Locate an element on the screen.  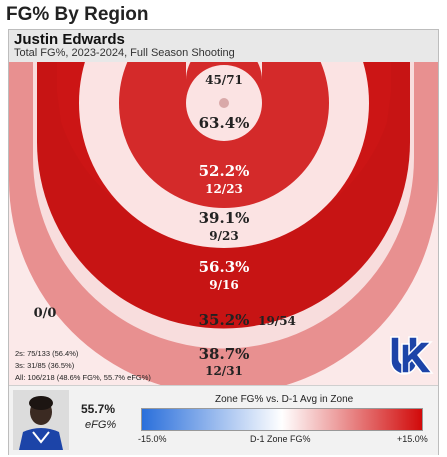
zone-long-two-made-att: 9/16 is located at coordinates (223, 285).